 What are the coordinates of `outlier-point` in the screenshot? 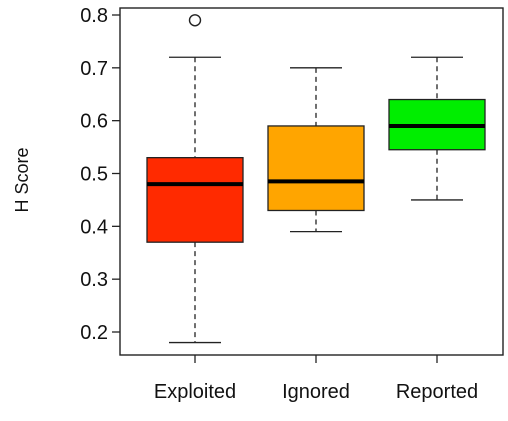 It's located at (195, 20).